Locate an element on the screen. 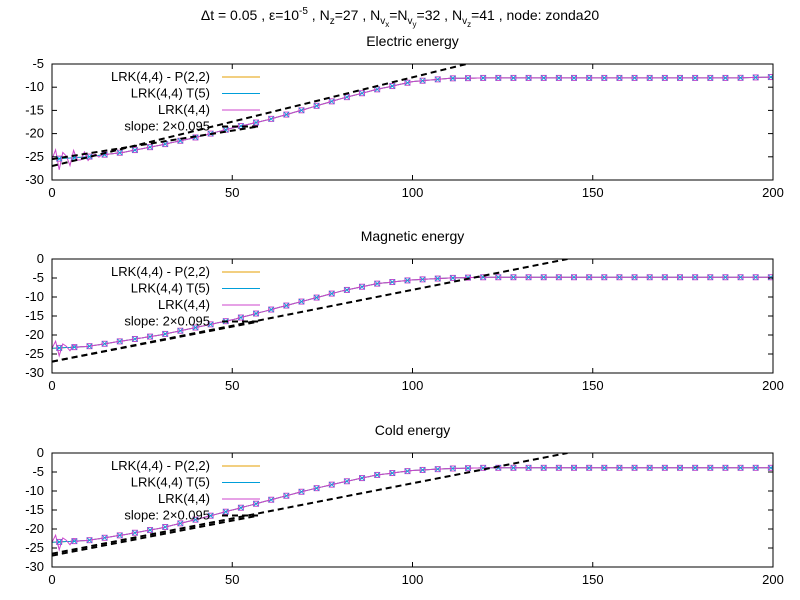  x-tick-label: 50 is located at coordinates (232, 579).